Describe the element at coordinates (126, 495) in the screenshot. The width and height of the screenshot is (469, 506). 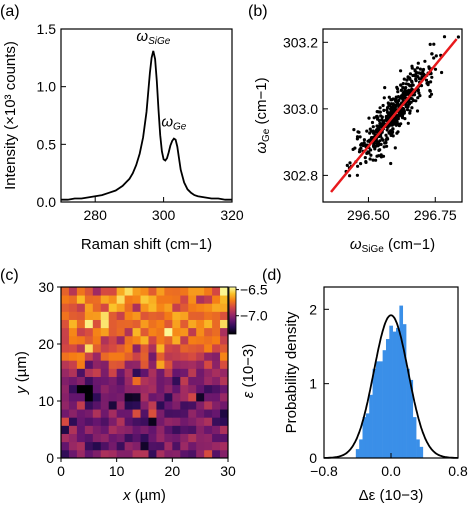
I see `x-axis-label-c-main: x` at that location.